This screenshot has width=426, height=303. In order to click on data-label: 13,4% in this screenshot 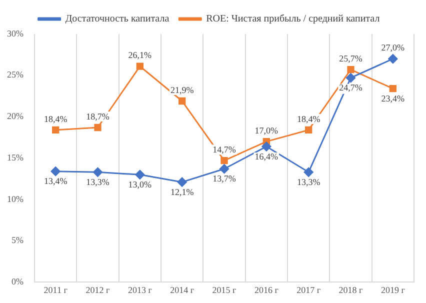, I will do `click(56, 181)`.